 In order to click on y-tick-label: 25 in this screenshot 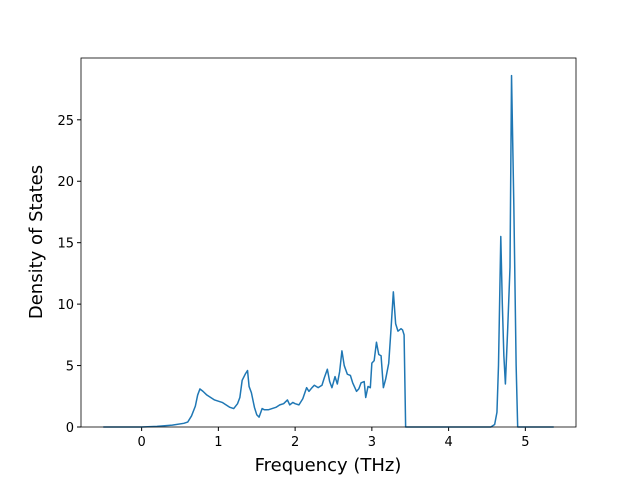, I will do `click(65, 121)`.